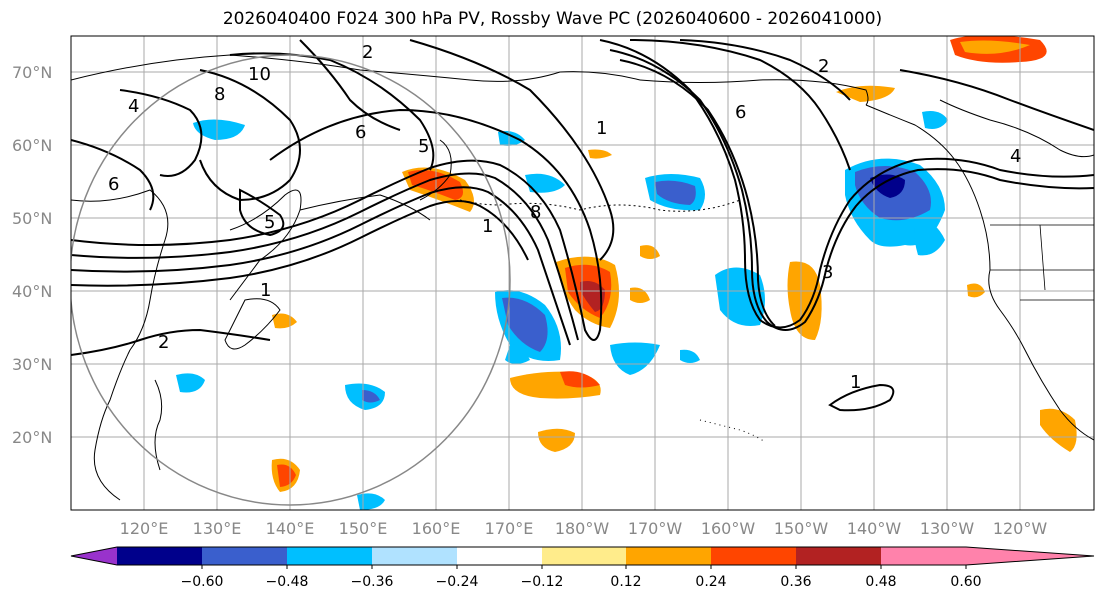 The width and height of the screenshot is (1105, 604). I want to click on svg-text: 150°W, so click(801, 528).